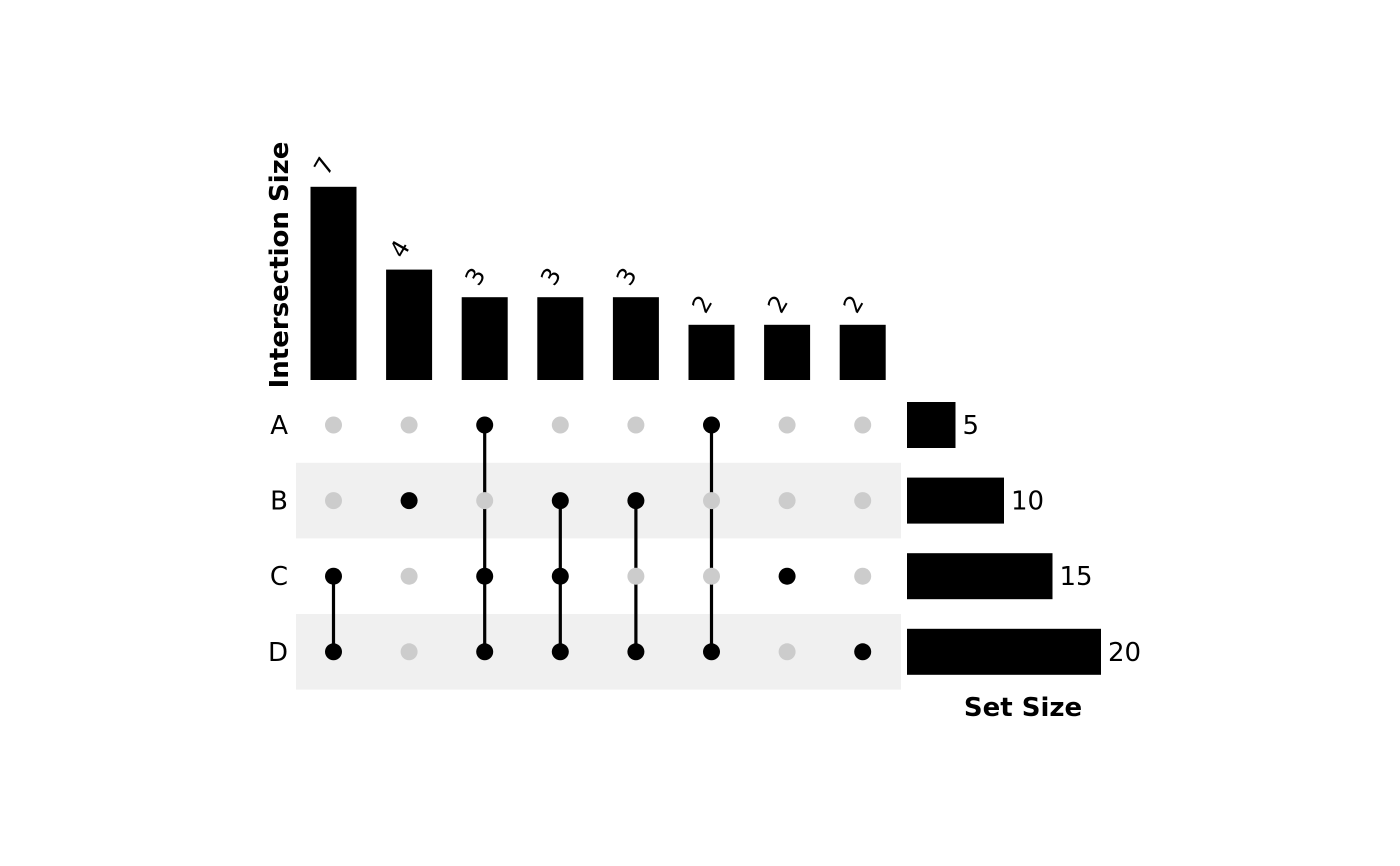 The image size is (1400, 866). What do you see at coordinates (278, 539) in the screenshot?
I see `set-name-labels: A B C D` at bounding box center [278, 539].